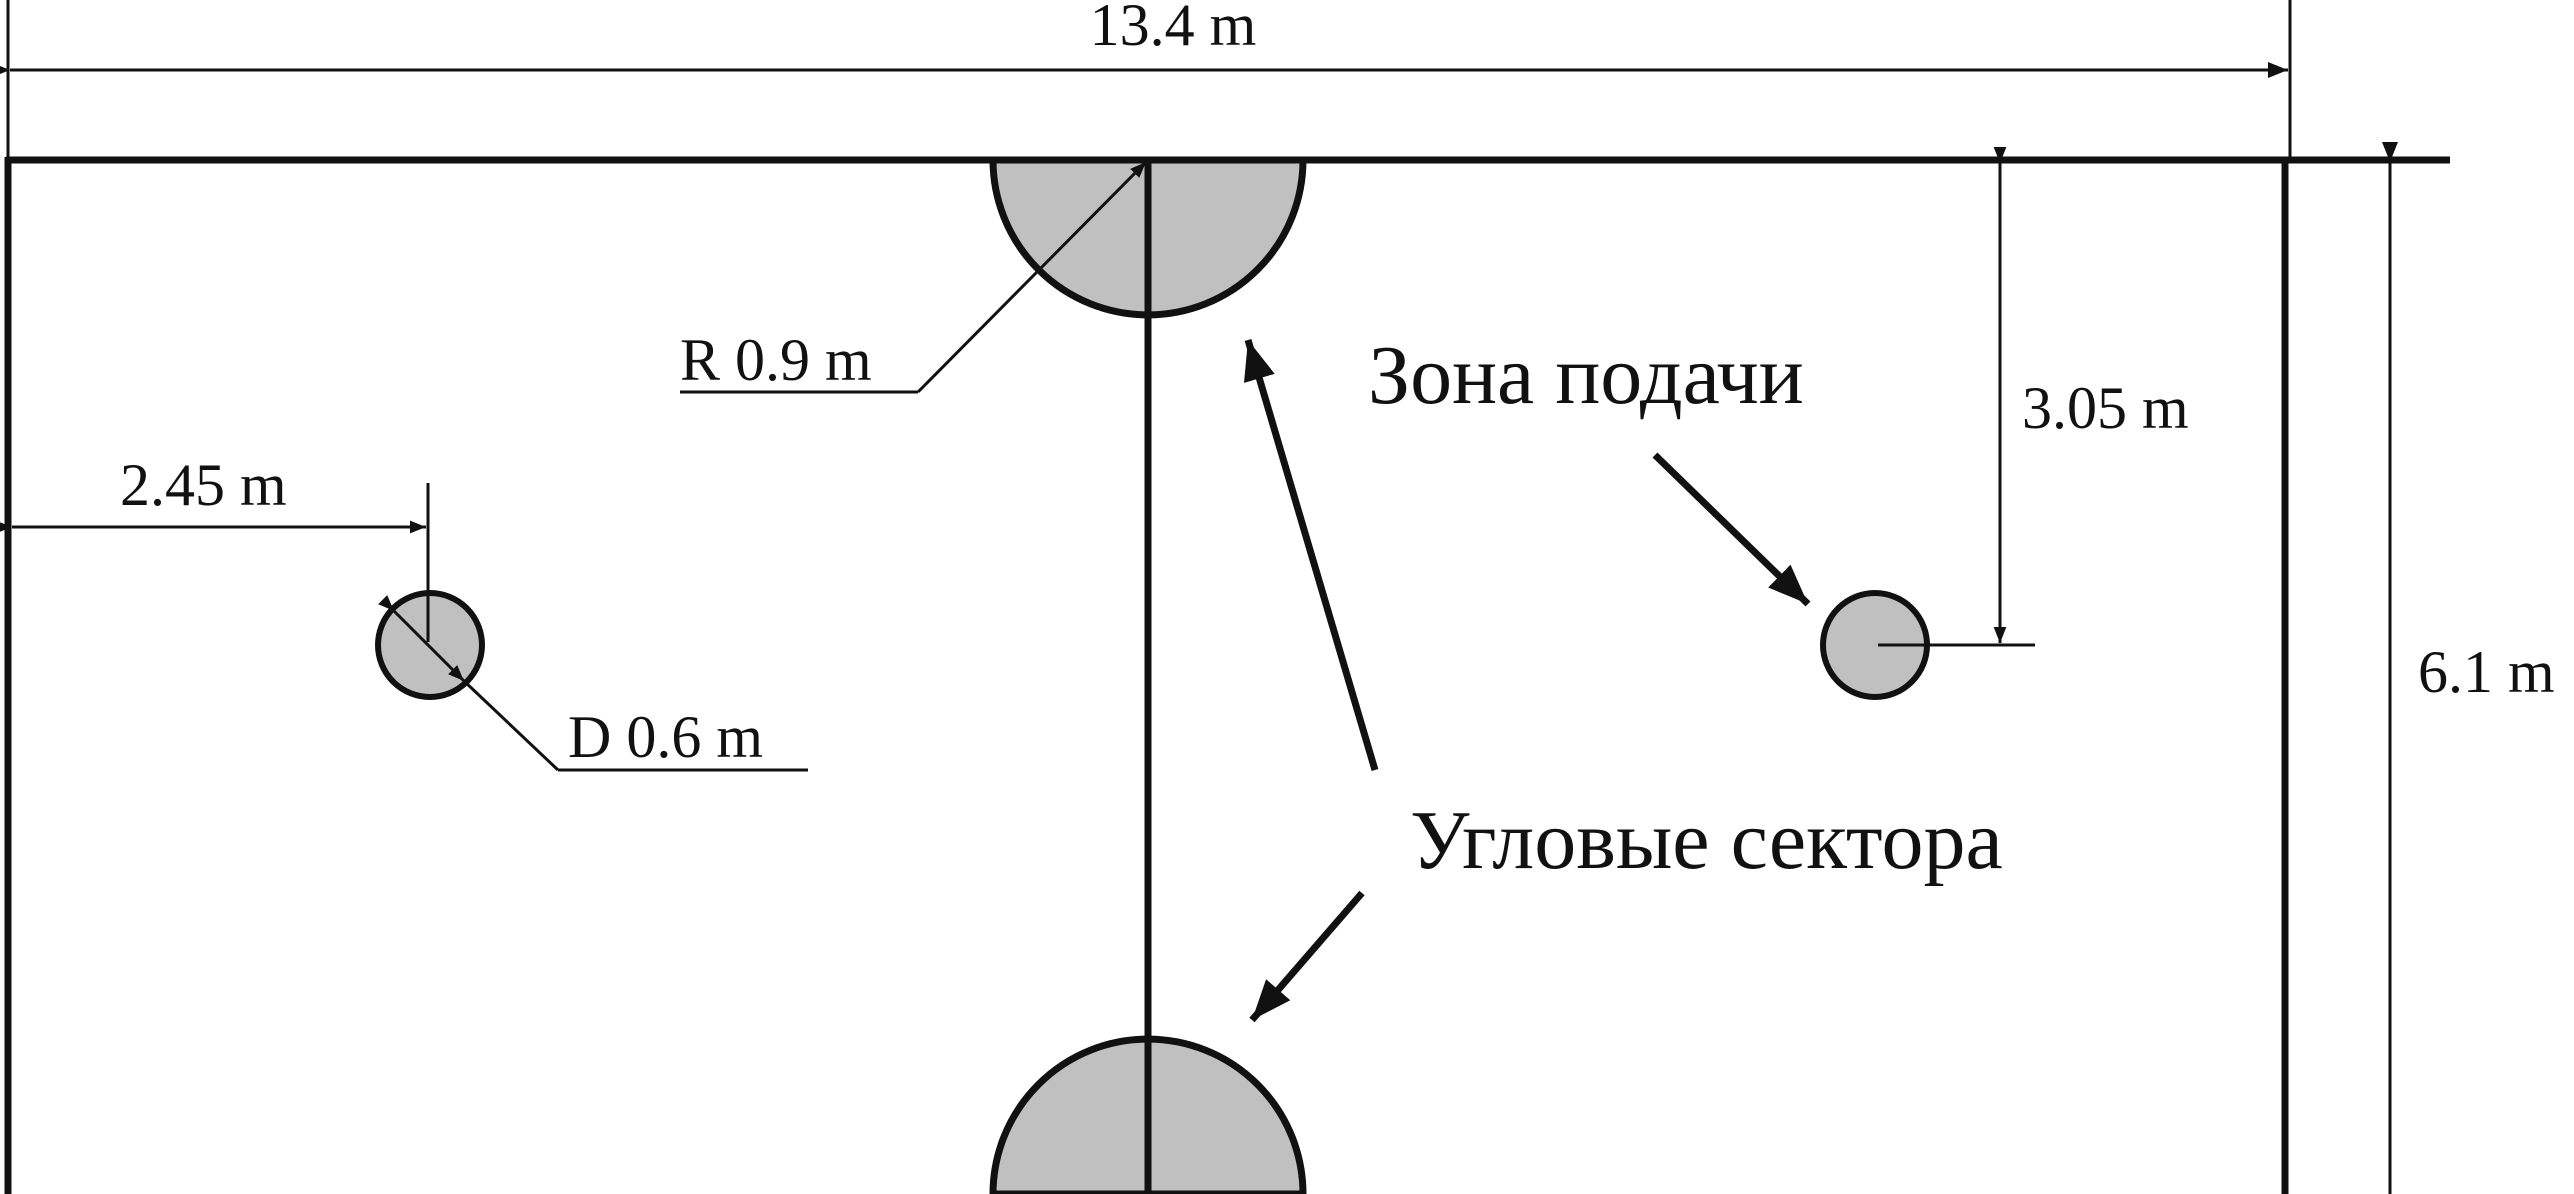 This screenshot has width=2574, height=1194. Describe the element at coordinates (2486, 672) in the screenshot. I see `height-label: 6.1 m` at that location.